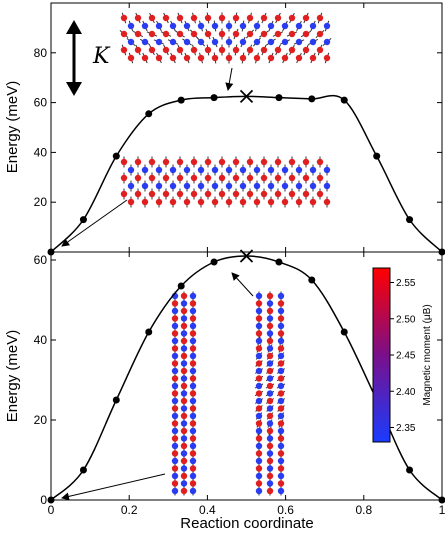 The width and height of the screenshot is (445, 533). I want to click on colorbar-tick-label: 2.40, so click(406, 392).